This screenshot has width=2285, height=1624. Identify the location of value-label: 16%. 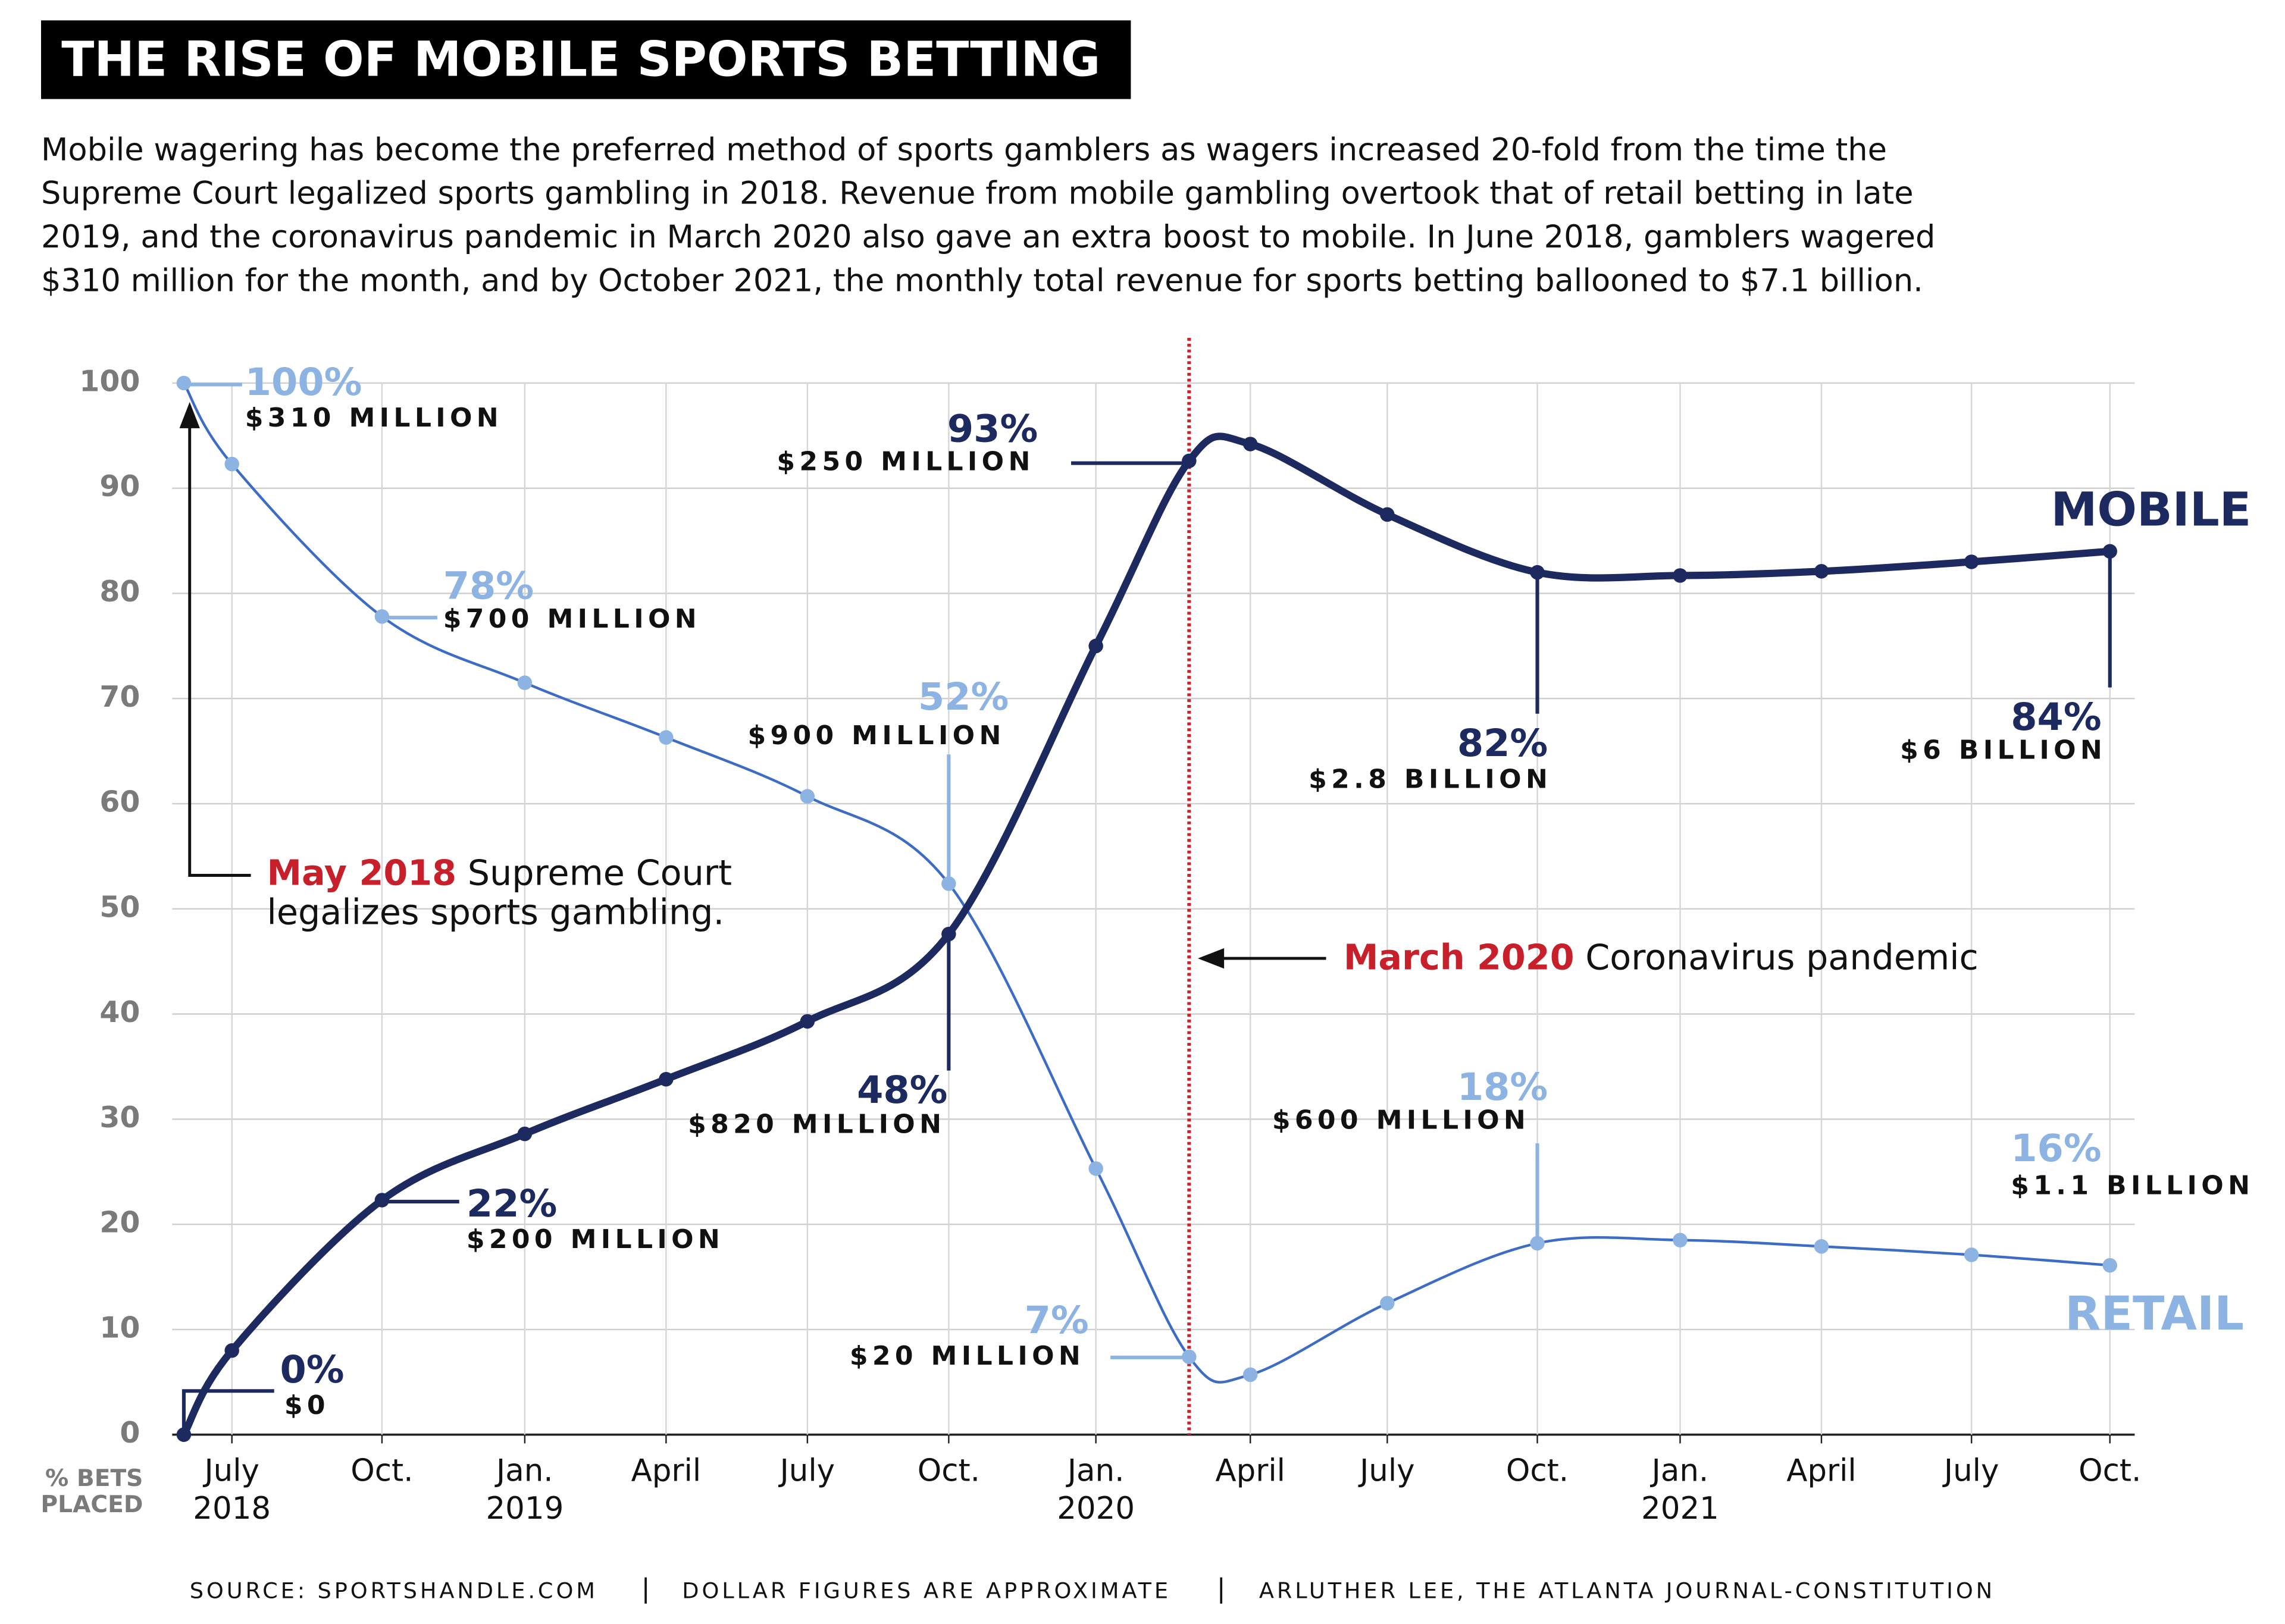
(2056, 1149).